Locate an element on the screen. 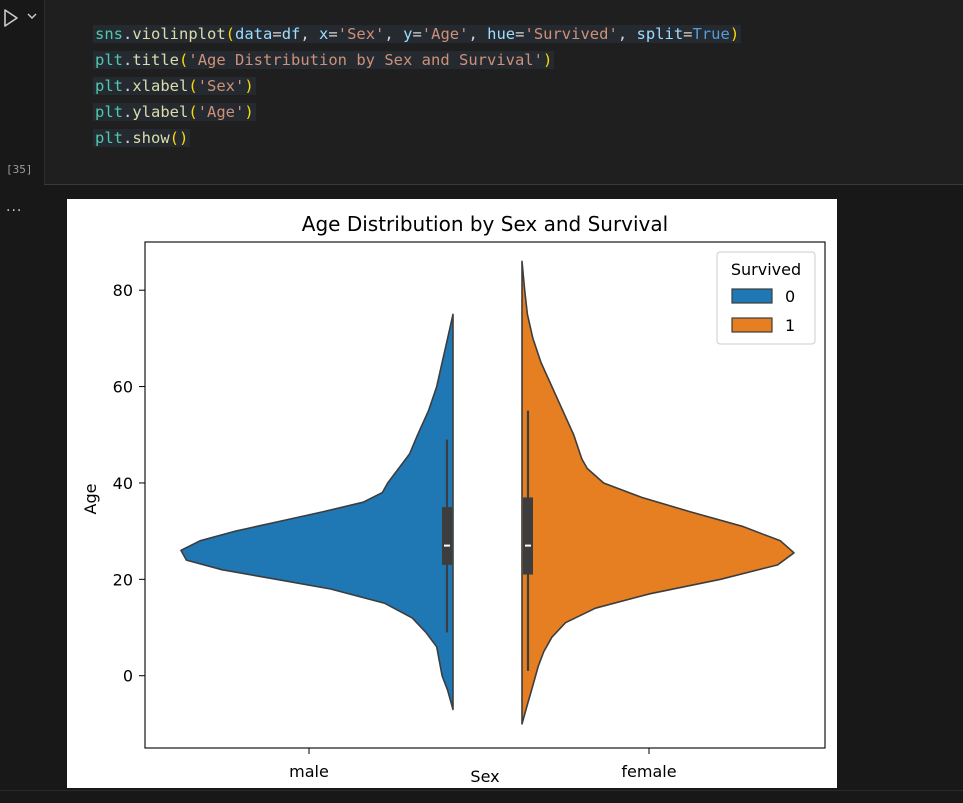 The height and width of the screenshot is (803, 963). y-tick-label: 0 is located at coordinates (128, 676).